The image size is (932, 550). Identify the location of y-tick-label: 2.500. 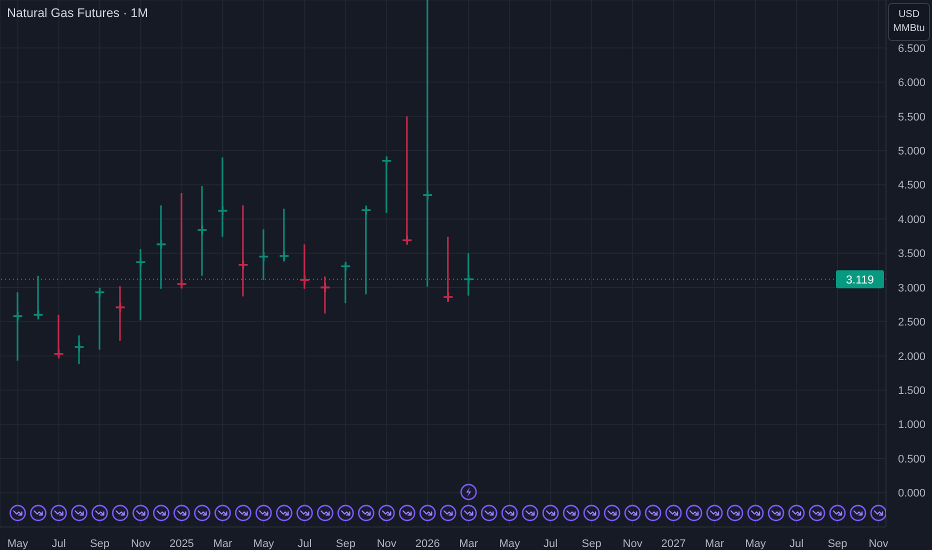
(912, 322).